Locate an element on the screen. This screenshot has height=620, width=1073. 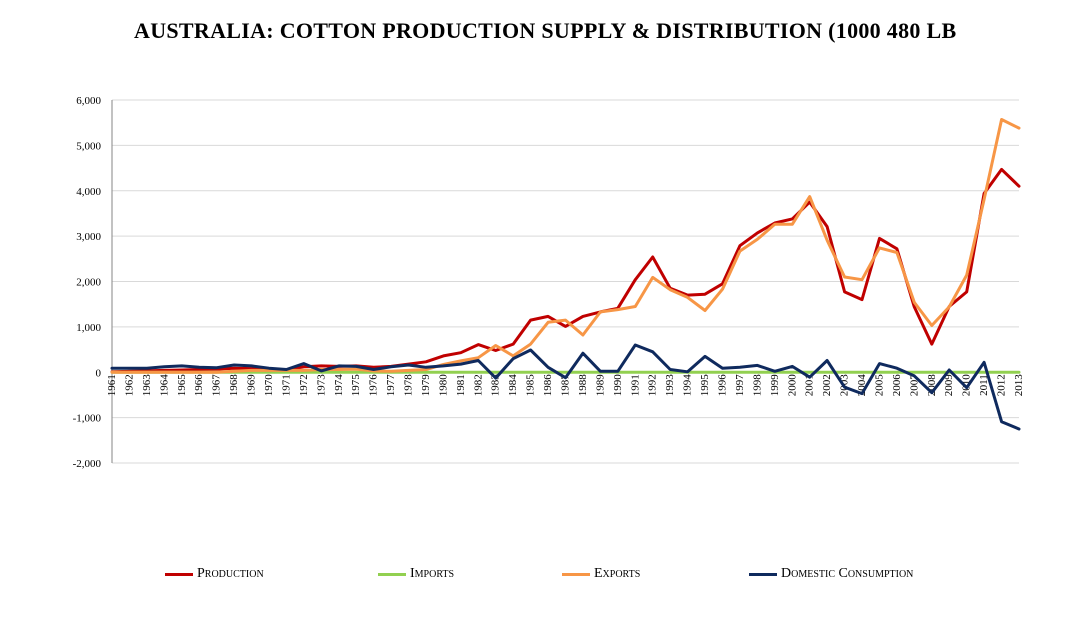
x-tick-label: 2006 is located at coordinates (897, 385).